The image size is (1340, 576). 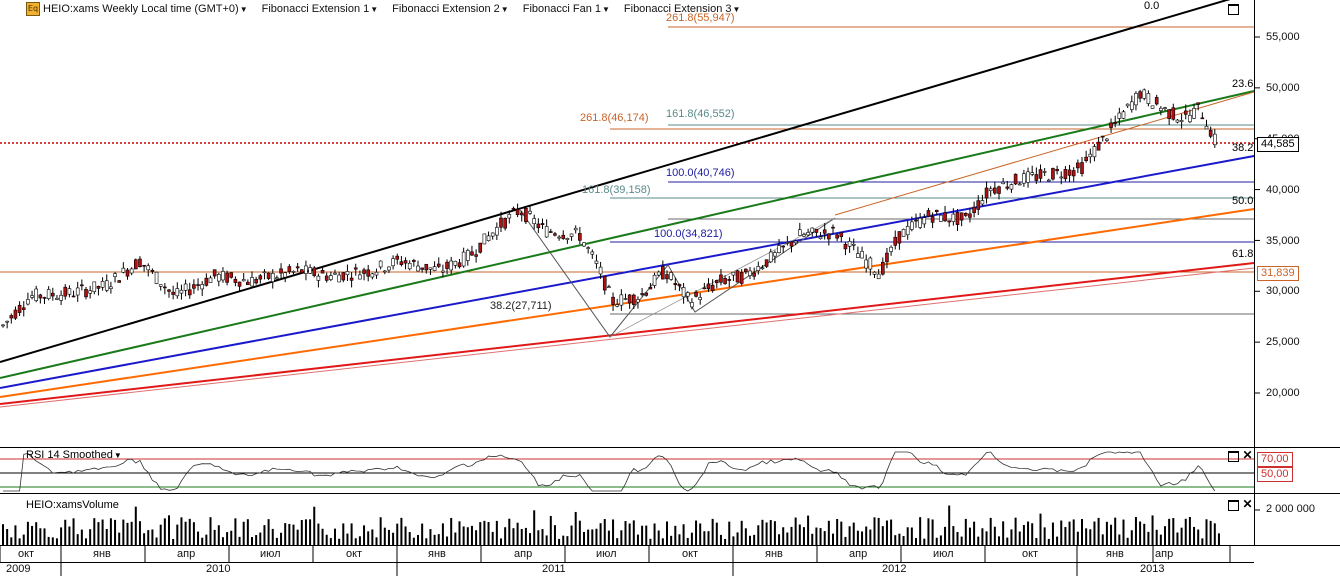 What do you see at coordinates (145, 9) in the screenshot?
I see `symbol-menu: HEIO:xams Weekly Local time (GMT+0) ▼` at bounding box center [145, 9].